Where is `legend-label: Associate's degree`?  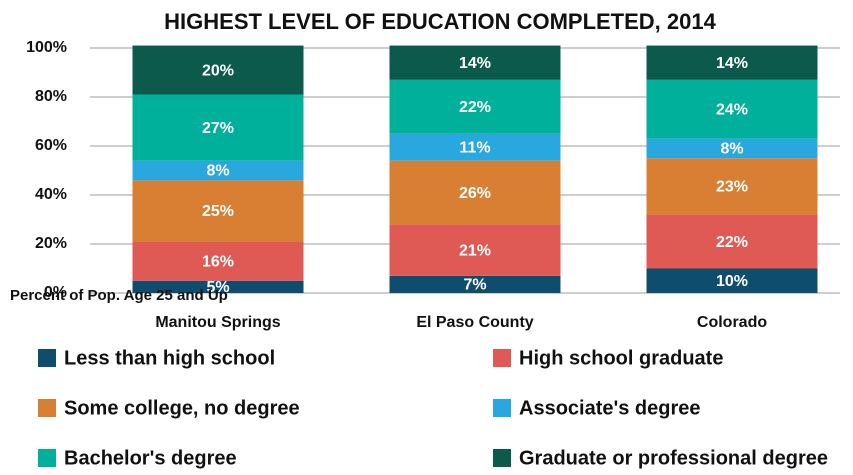 legend-label: Associate's degree is located at coordinates (610, 408).